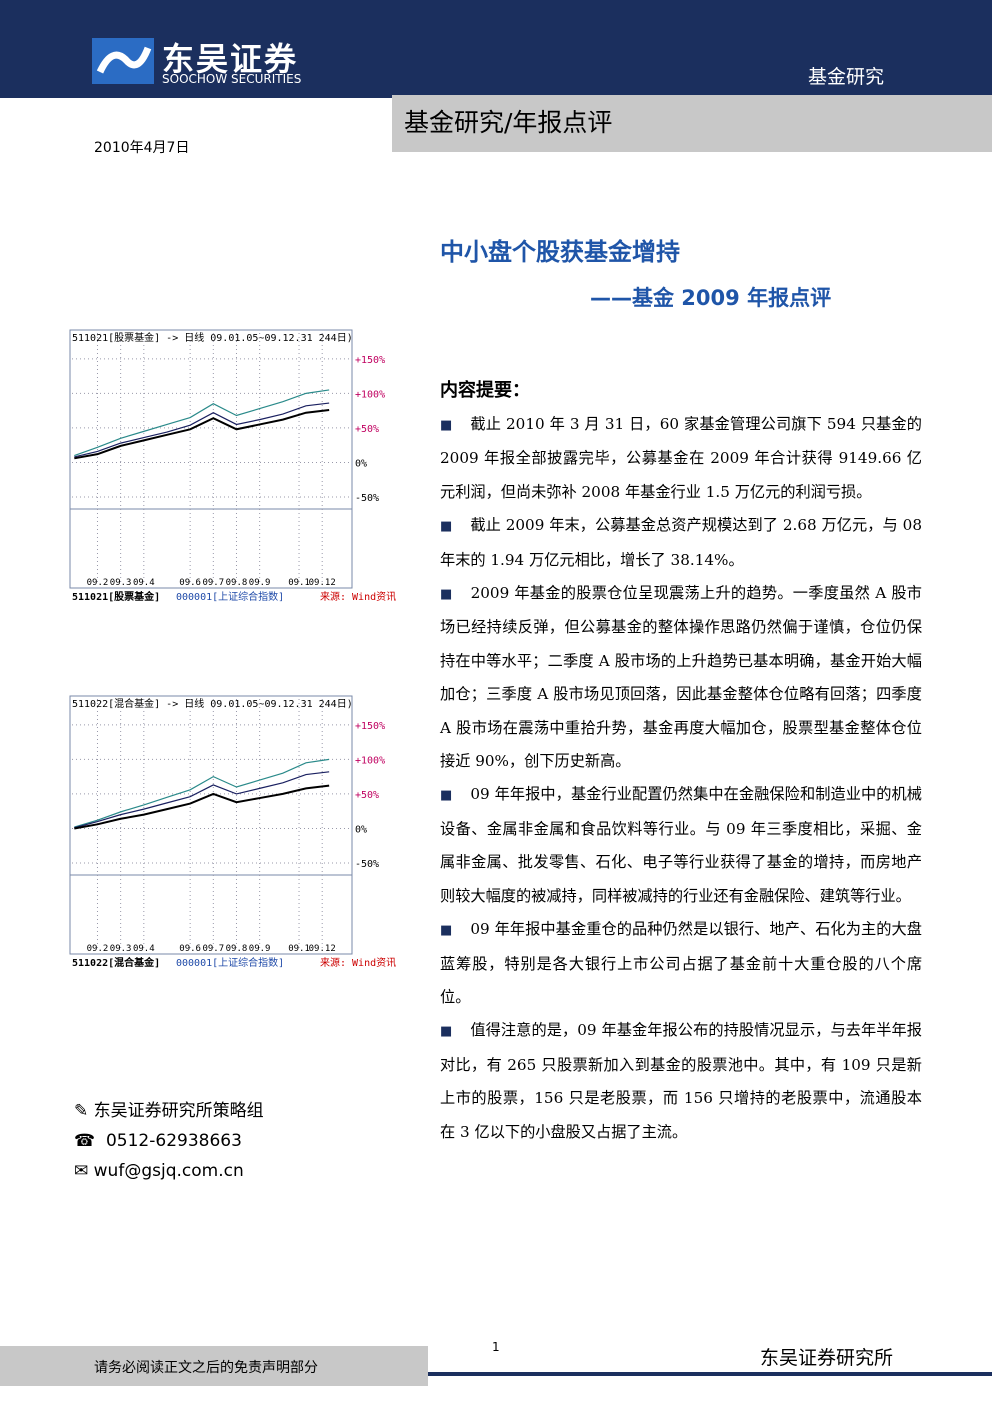  What do you see at coordinates (116, 596) in the screenshot?
I see `legend-entry: 511021[股票基金]` at bounding box center [116, 596].